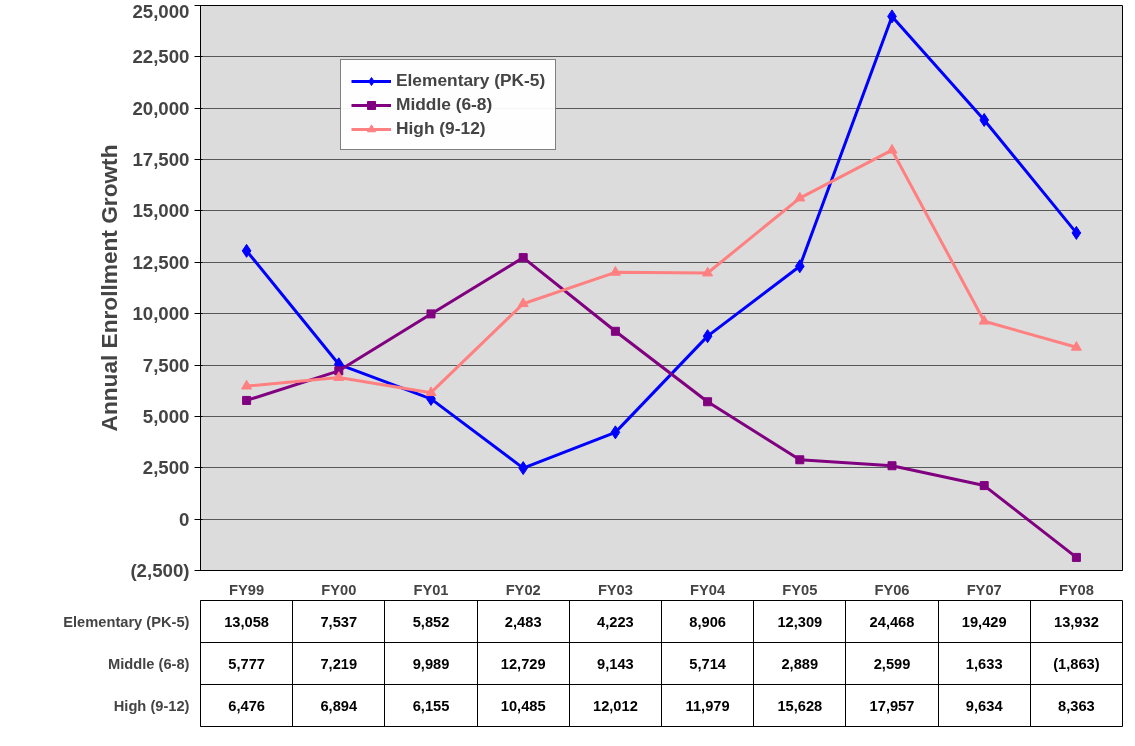 This screenshot has height=746, width=1135. I want to click on y-tick-label: 5,000, so click(166, 416).